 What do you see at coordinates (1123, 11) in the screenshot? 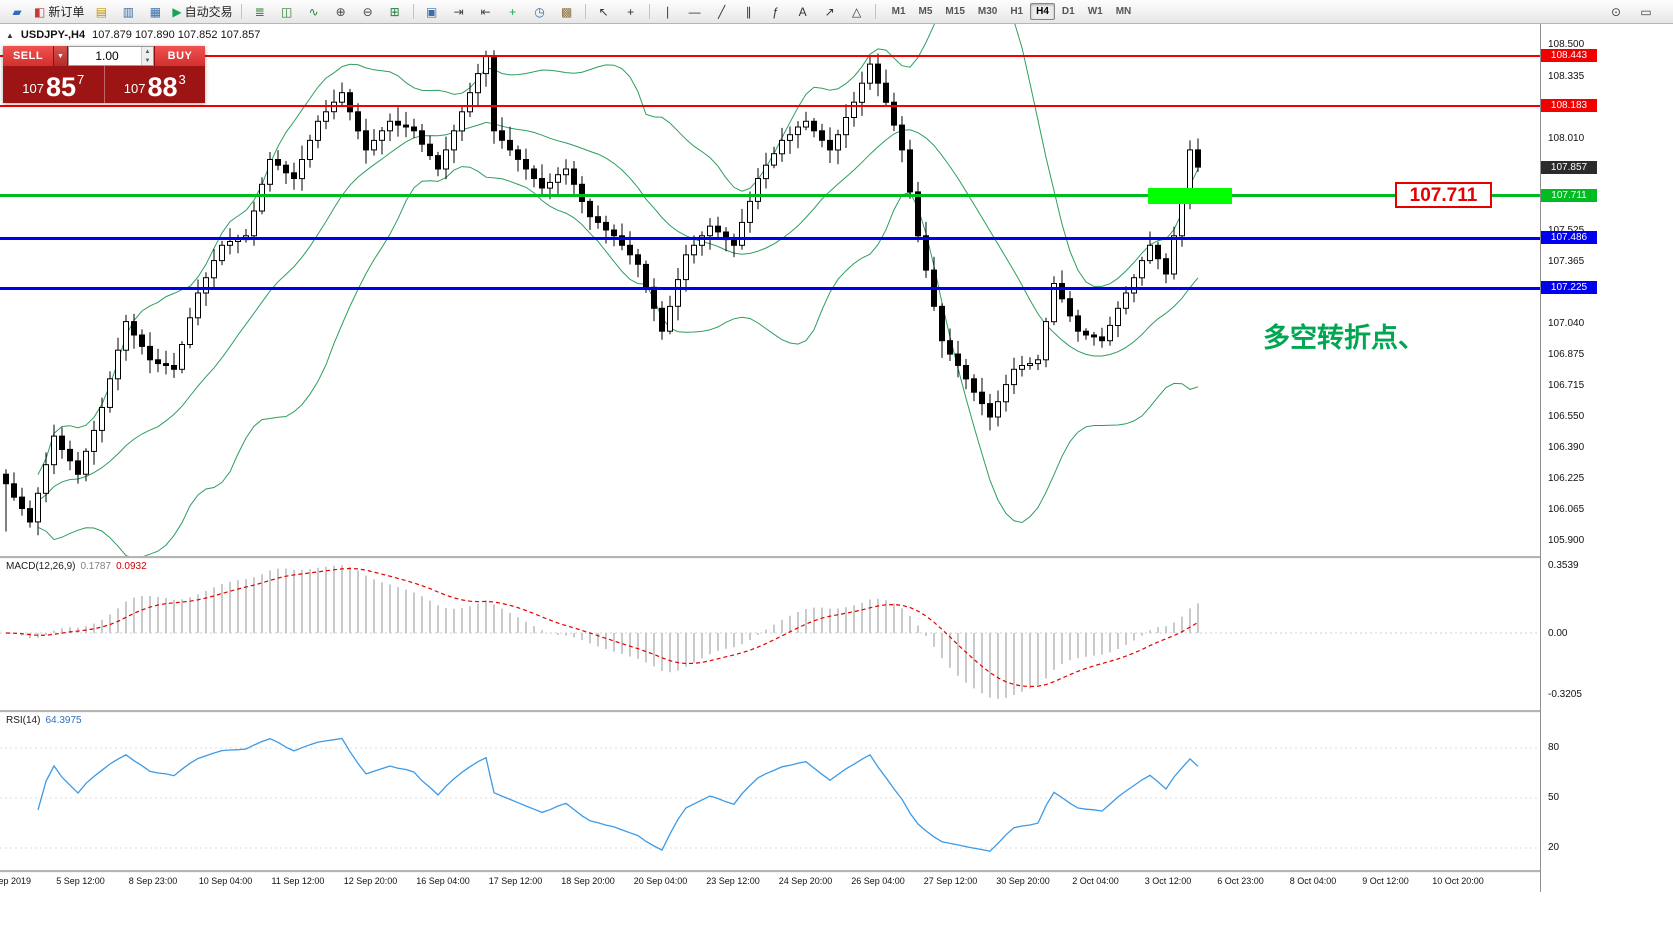
I see `timeframe-mn: MN` at bounding box center [1123, 11].